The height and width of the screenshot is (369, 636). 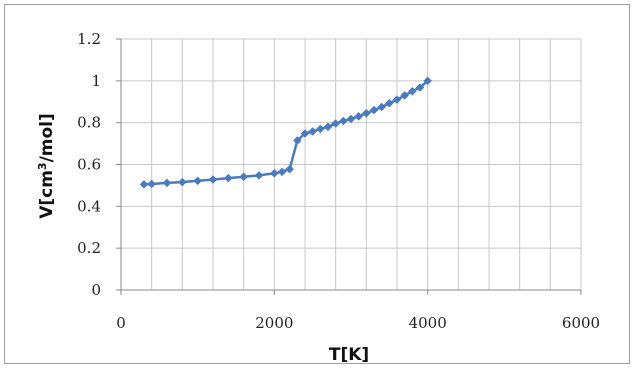 I want to click on y-tick-labels: 0 0.2 0.4 0.6 0.8 1 1.2, so click(x=89, y=164).